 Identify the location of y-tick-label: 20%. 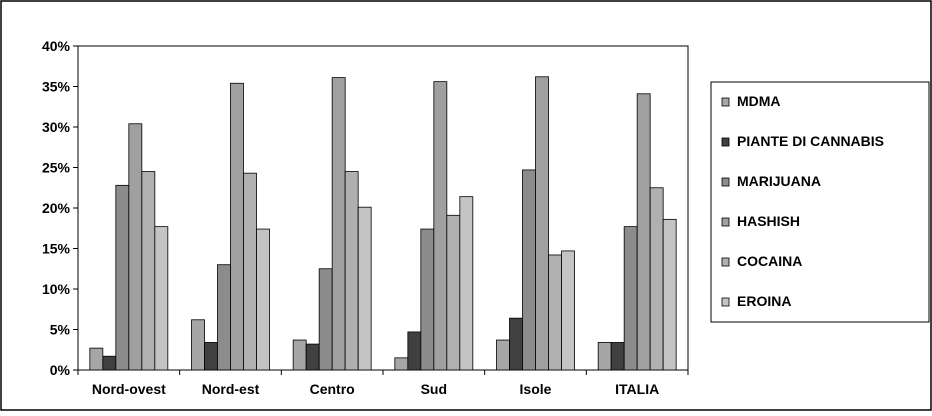
(56, 208).